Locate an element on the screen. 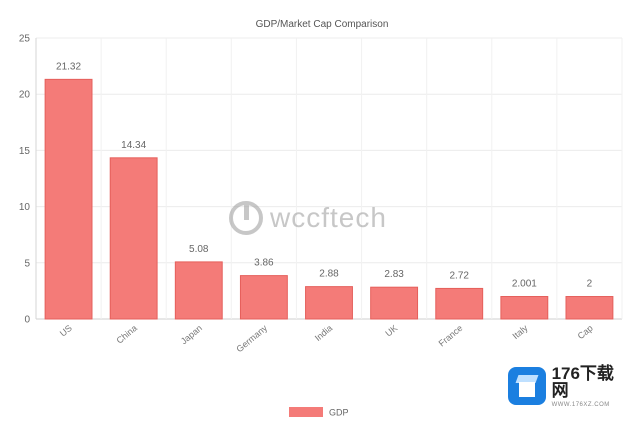  category-labels: US China Japan Germany India UK France Italy Cap is located at coordinates (326, 339).